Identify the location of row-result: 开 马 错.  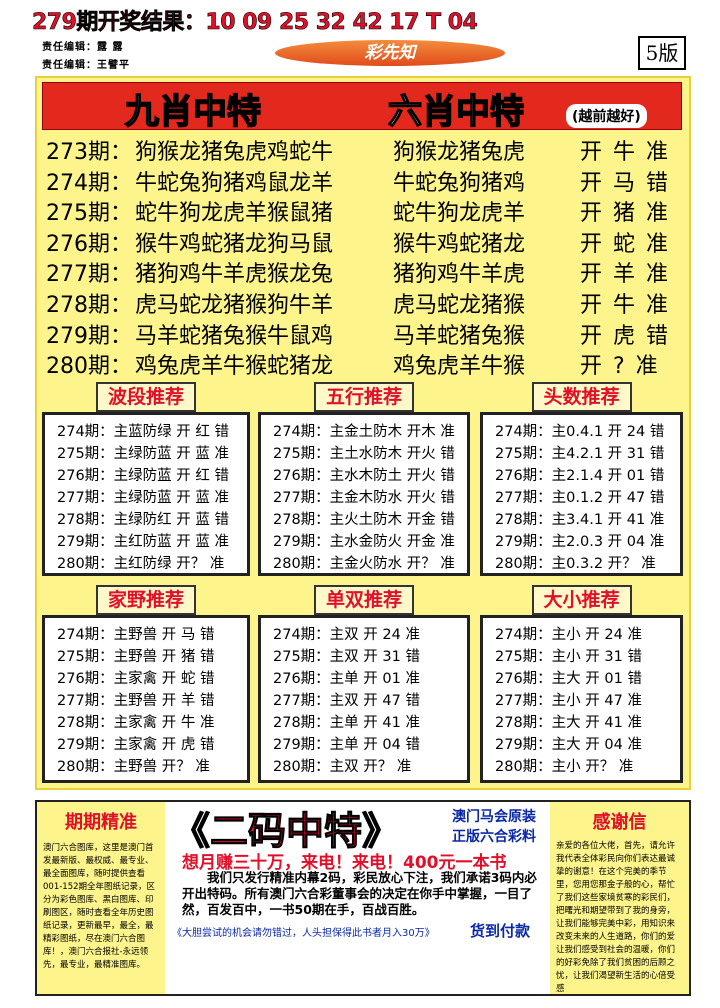
(624, 183).